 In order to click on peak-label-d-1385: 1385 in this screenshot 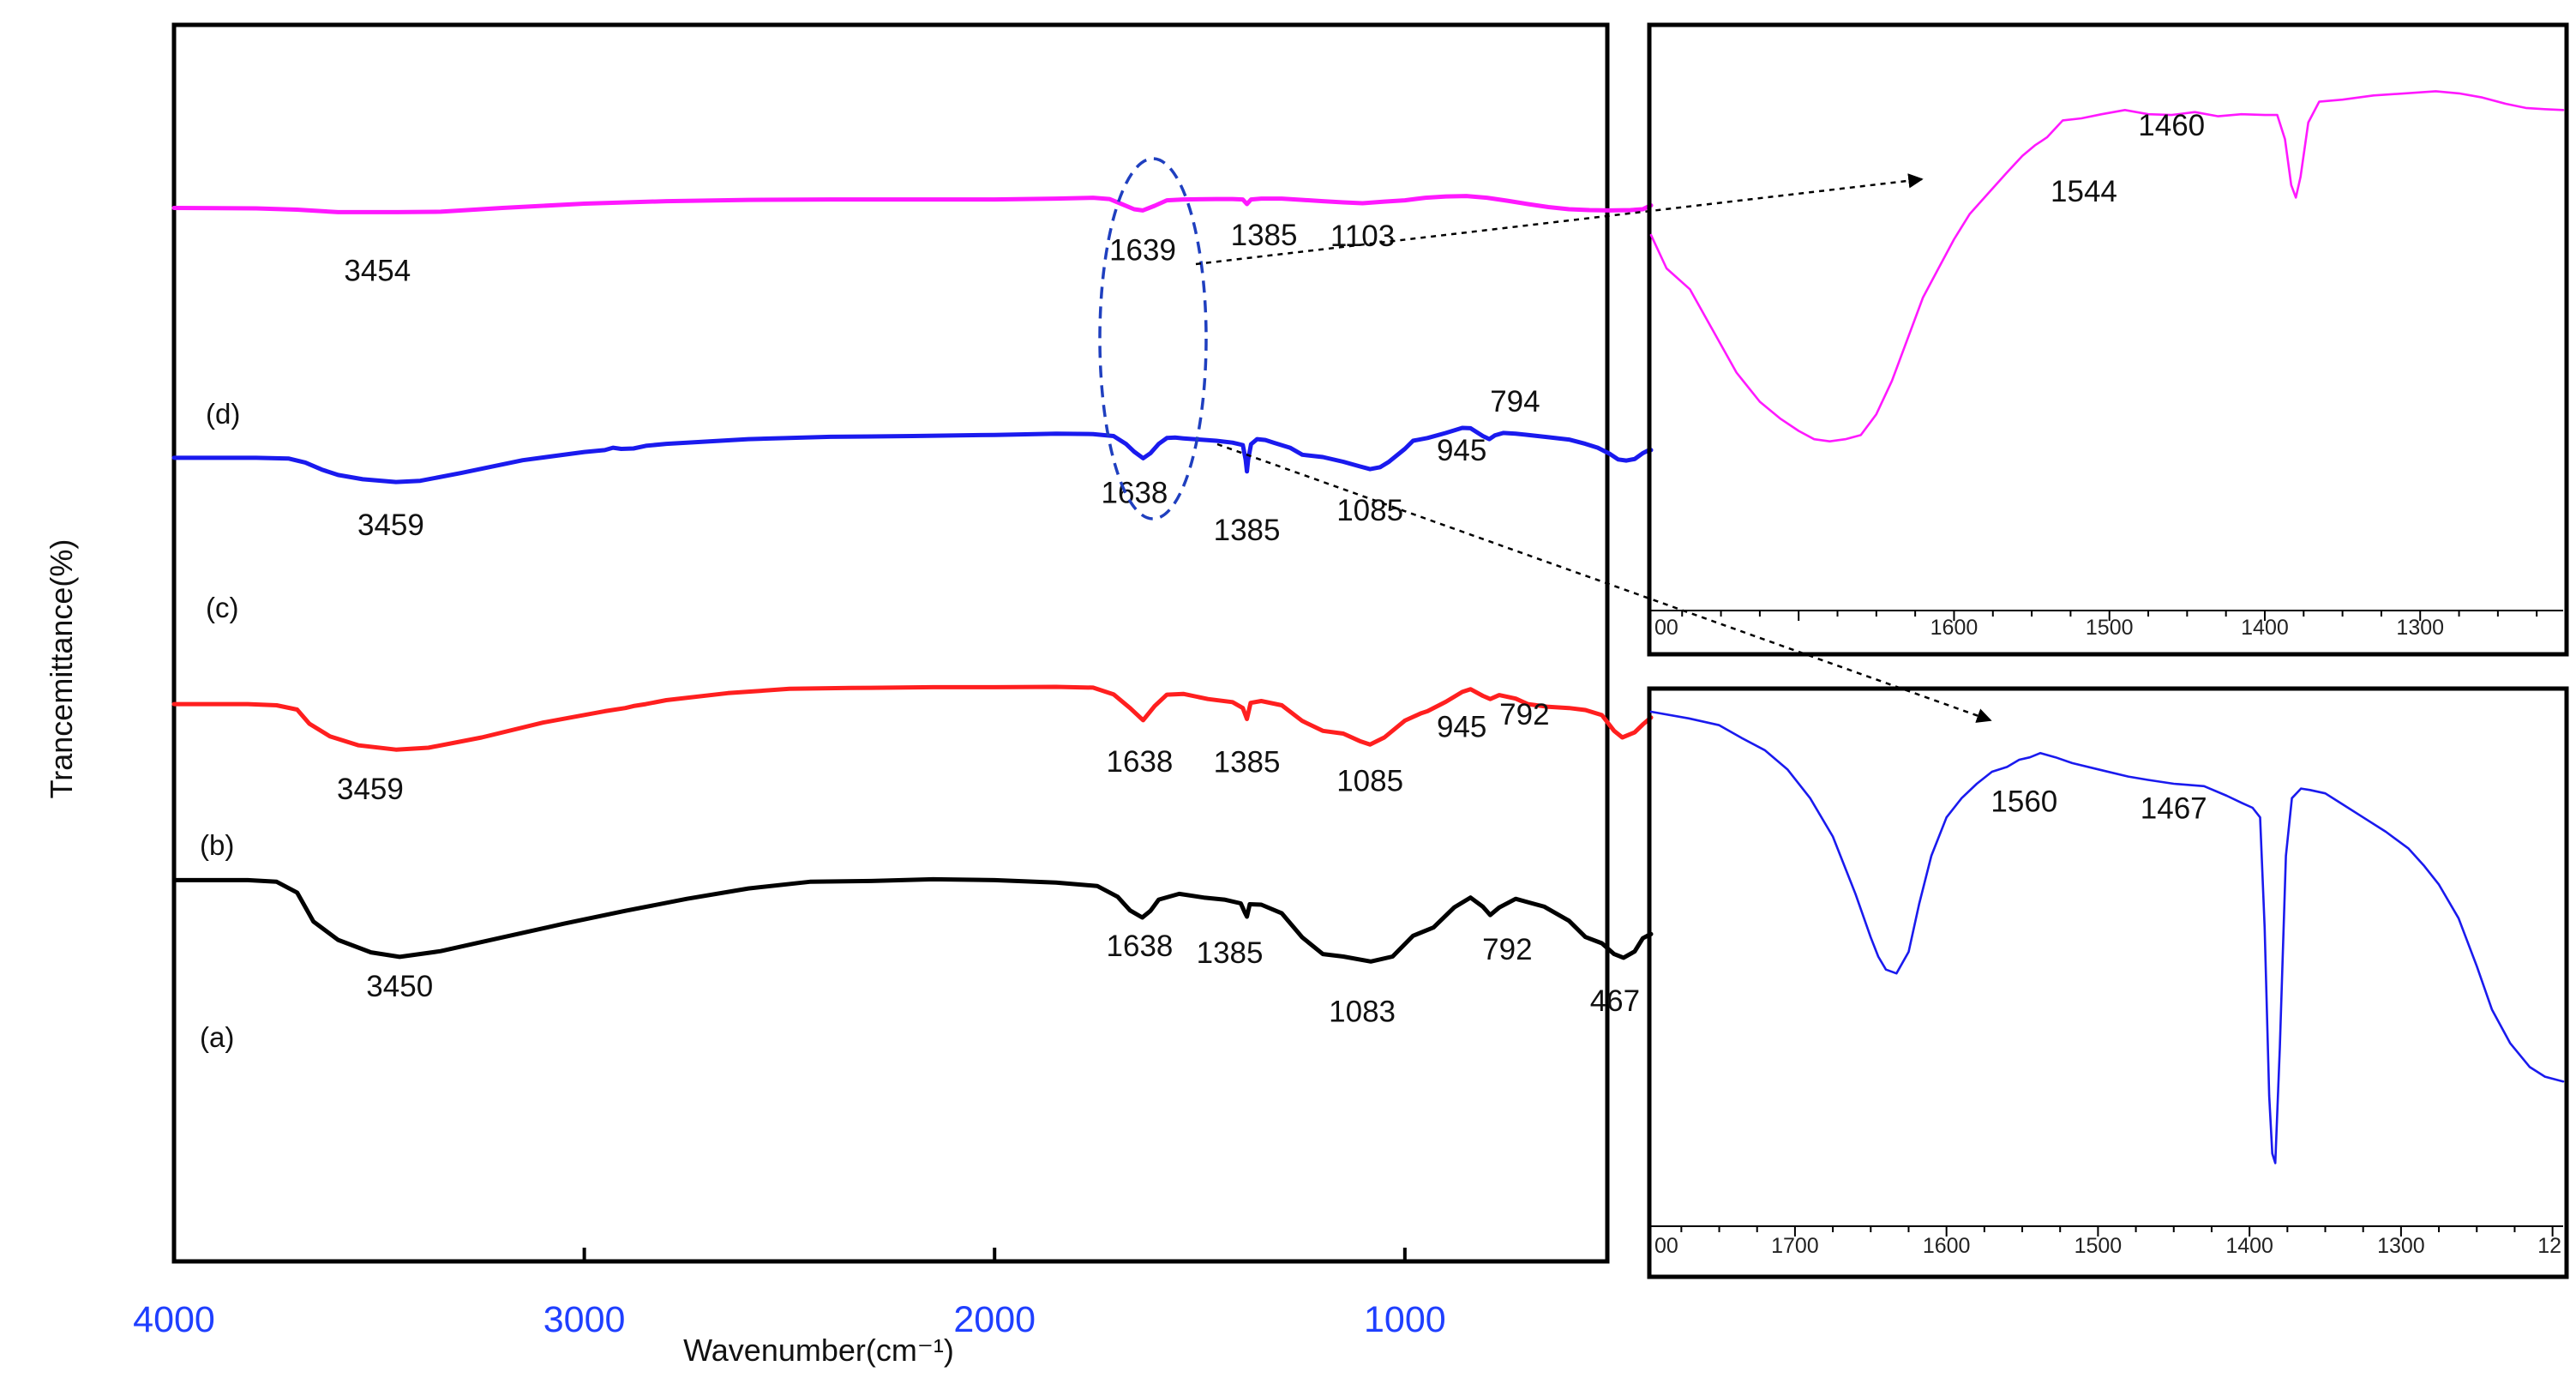, I will do `click(1264, 235)`.